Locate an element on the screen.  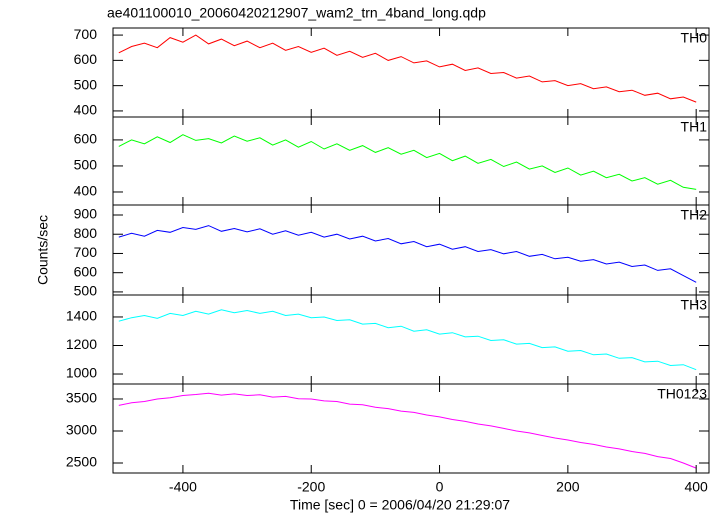
x-tick-label: -400 is located at coordinates (183, 487).